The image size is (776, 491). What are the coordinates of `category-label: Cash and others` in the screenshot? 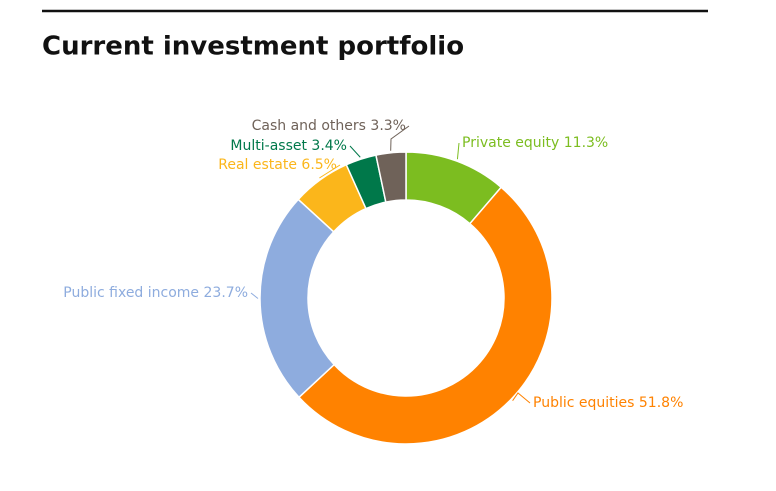 It's located at (309, 126).